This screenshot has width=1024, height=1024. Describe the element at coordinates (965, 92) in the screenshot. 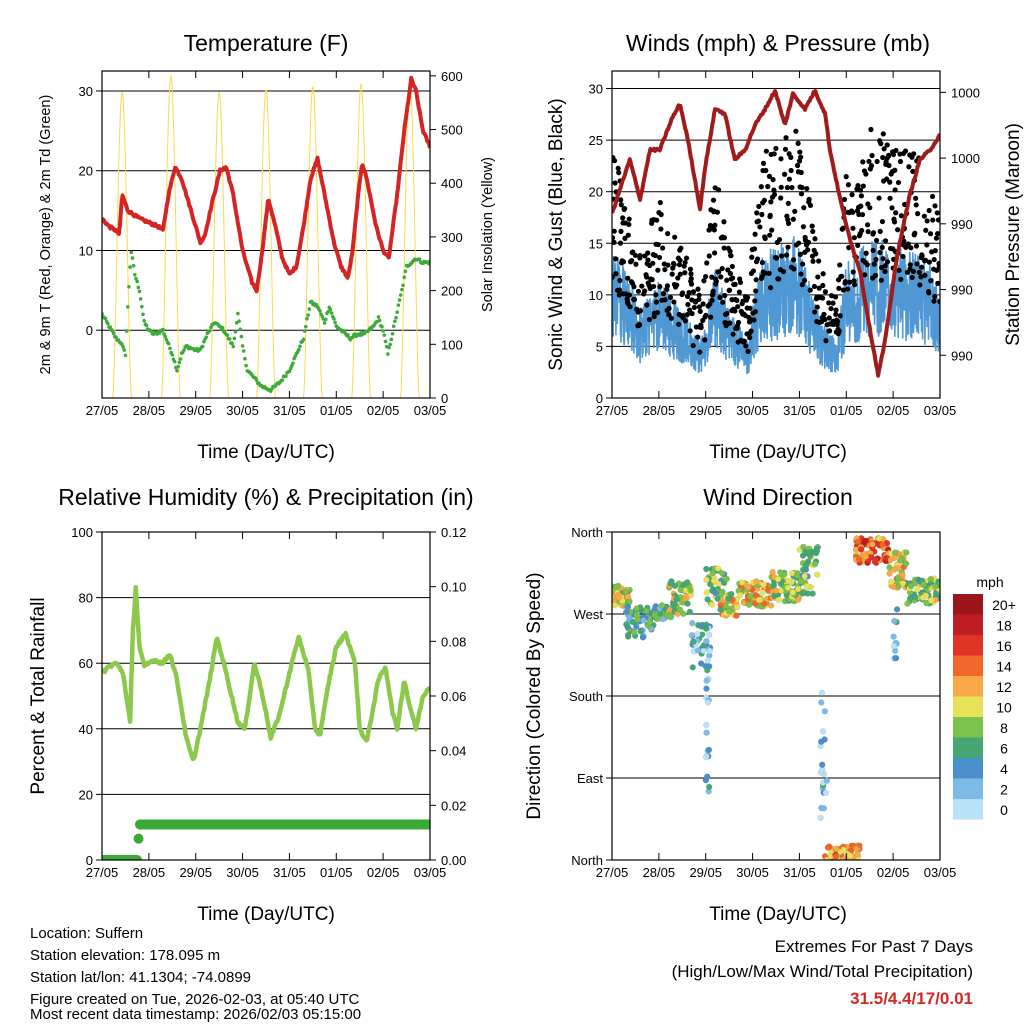

I see `y2-tick-label: 1000` at that location.